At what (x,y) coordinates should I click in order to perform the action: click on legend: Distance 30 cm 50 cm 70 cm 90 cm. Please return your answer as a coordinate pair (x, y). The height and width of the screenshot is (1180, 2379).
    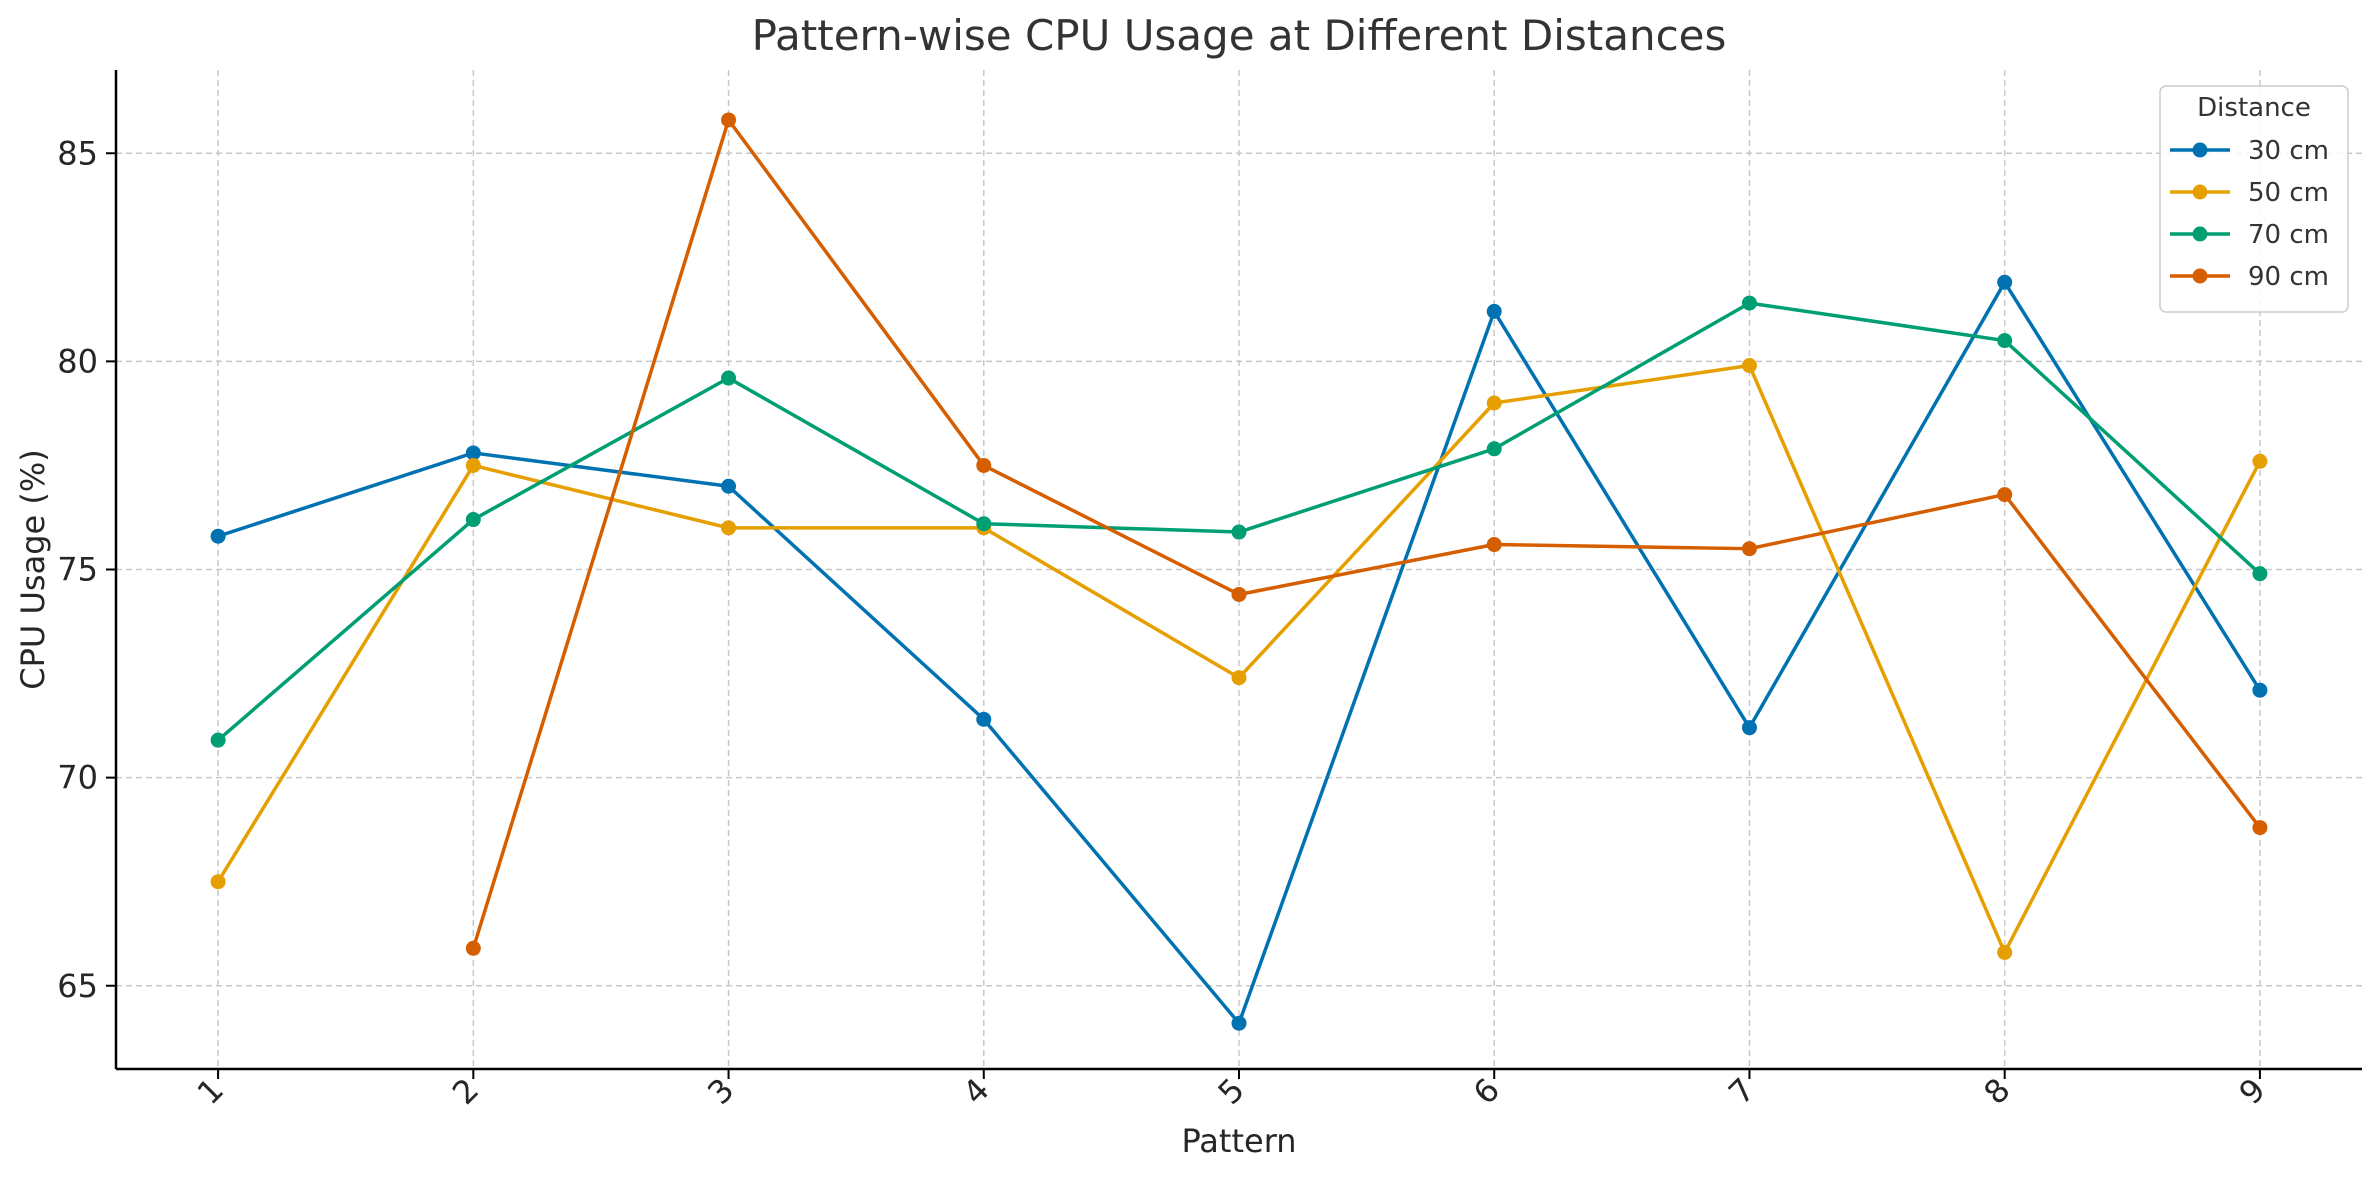
    Looking at the image, I should click on (2254, 199).